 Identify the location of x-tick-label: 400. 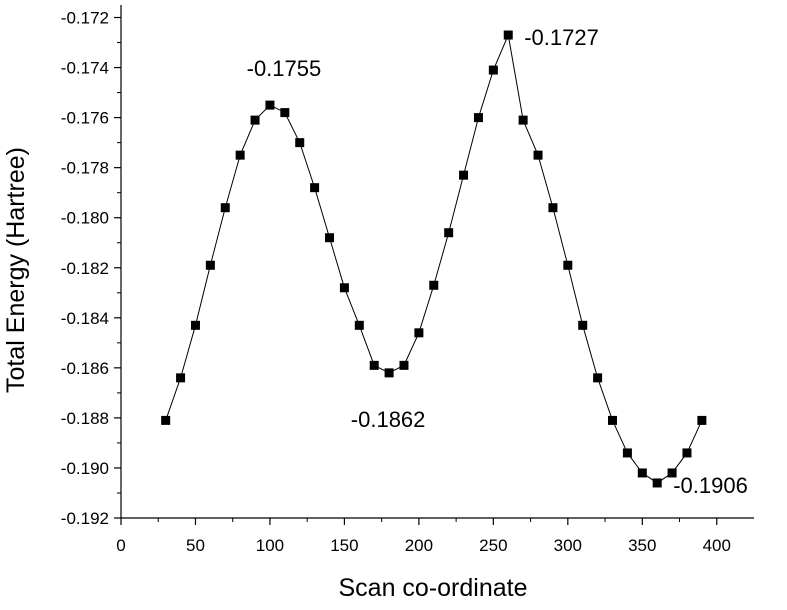
(717, 545).